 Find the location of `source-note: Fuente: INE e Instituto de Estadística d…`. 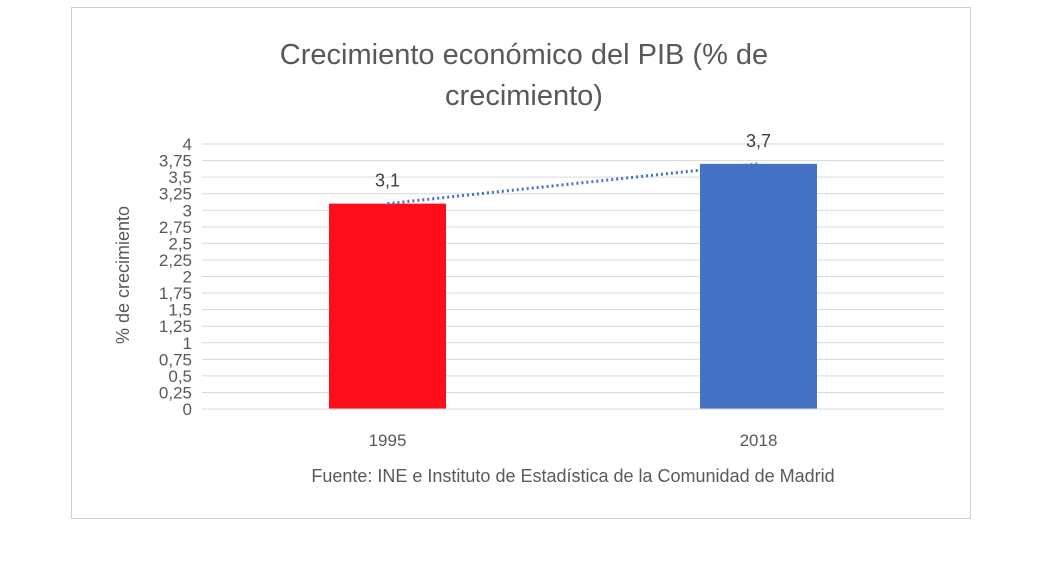

source-note: Fuente: INE e Instituto de Estadística d… is located at coordinates (572, 476).